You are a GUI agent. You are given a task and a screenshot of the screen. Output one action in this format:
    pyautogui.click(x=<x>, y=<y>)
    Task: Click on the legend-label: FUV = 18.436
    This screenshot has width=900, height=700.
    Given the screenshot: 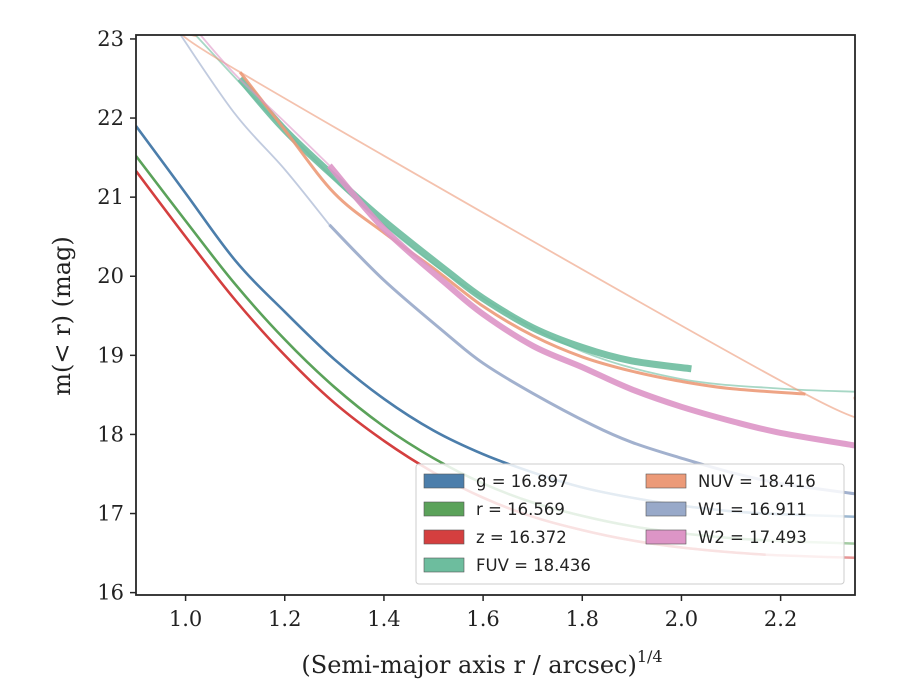 What is the action you would take?
    pyautogui.click(x=533, y=565)
    